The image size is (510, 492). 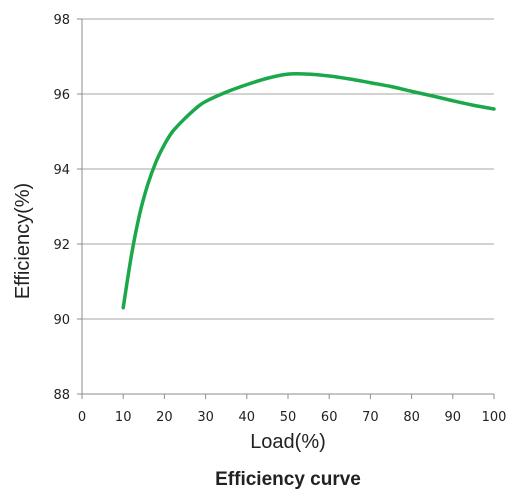 What do you see at coordinates (411, 417) in the screenshot?
I see `x-tick-label-80: 80` at bounding box center [411, 417].